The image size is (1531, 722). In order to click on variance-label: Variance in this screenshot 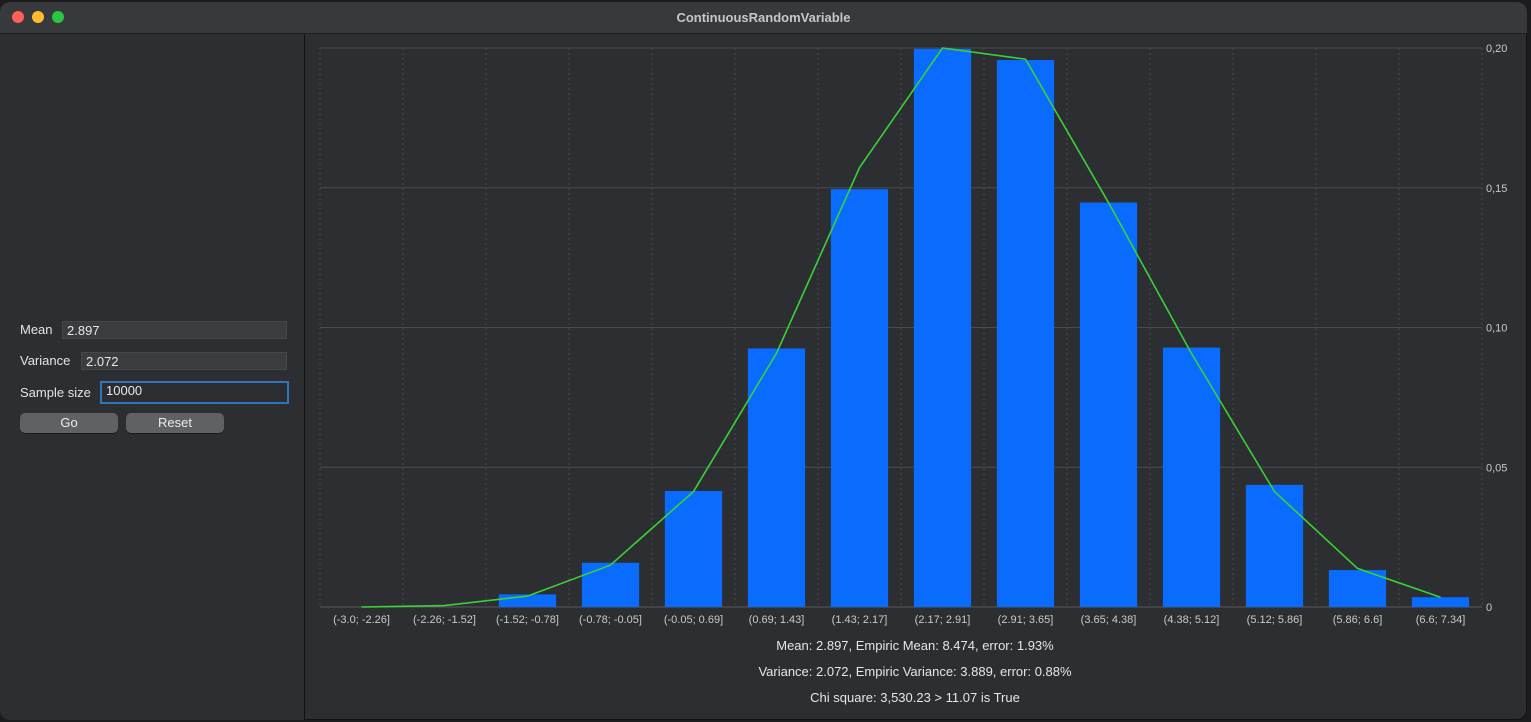, I will do `click(45, 360)`.